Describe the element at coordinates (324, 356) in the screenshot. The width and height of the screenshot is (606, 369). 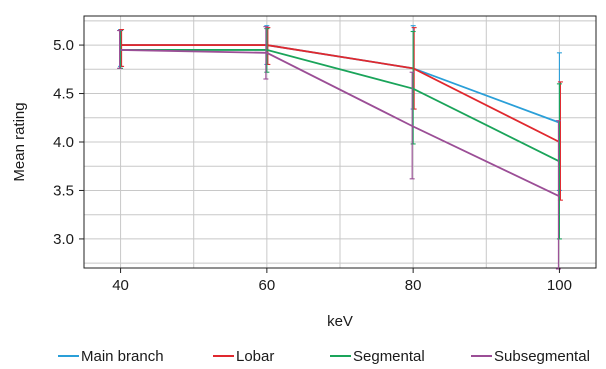
I see `legend: Main branch Lobar Segmental Subsegmental` at that location.